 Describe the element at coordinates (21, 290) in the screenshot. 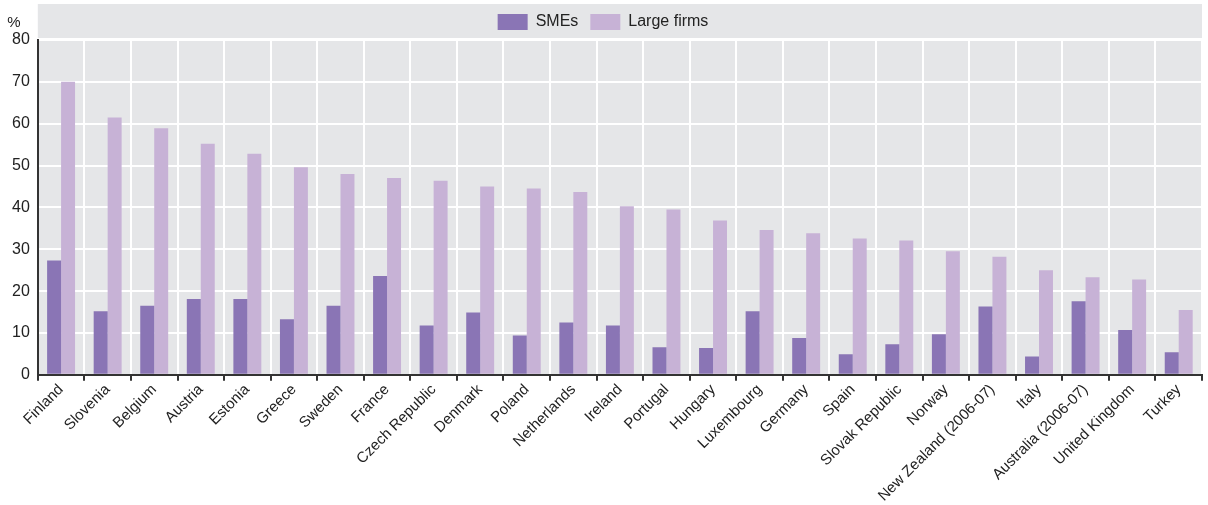

I see `y-tick-label: 20` at that location.